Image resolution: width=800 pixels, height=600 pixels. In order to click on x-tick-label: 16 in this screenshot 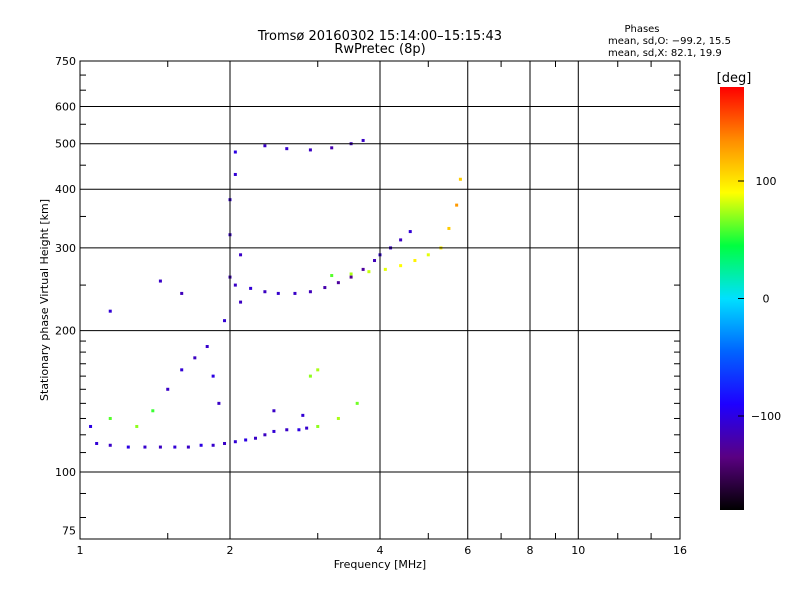, I will do `click(680, 550)`.